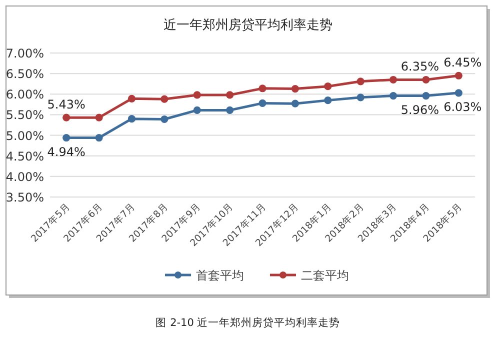 This screenshot has width=499, height=337. What do you see at coordinates (220, 275) in the screenshot?
I see `legend-label: 首套平均` at bounding box center [220, 275].